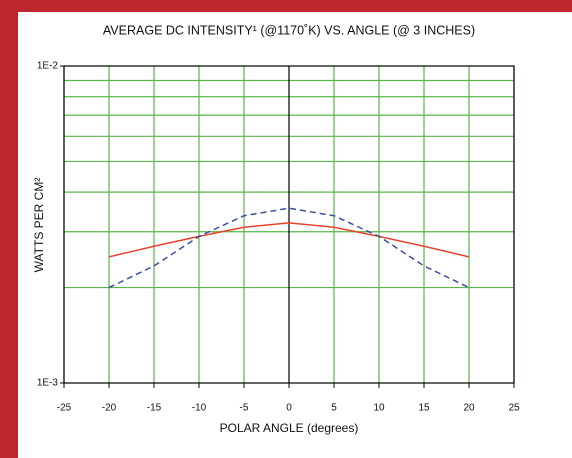  I want to click on x-tick-label: 15, so click(424, 408).